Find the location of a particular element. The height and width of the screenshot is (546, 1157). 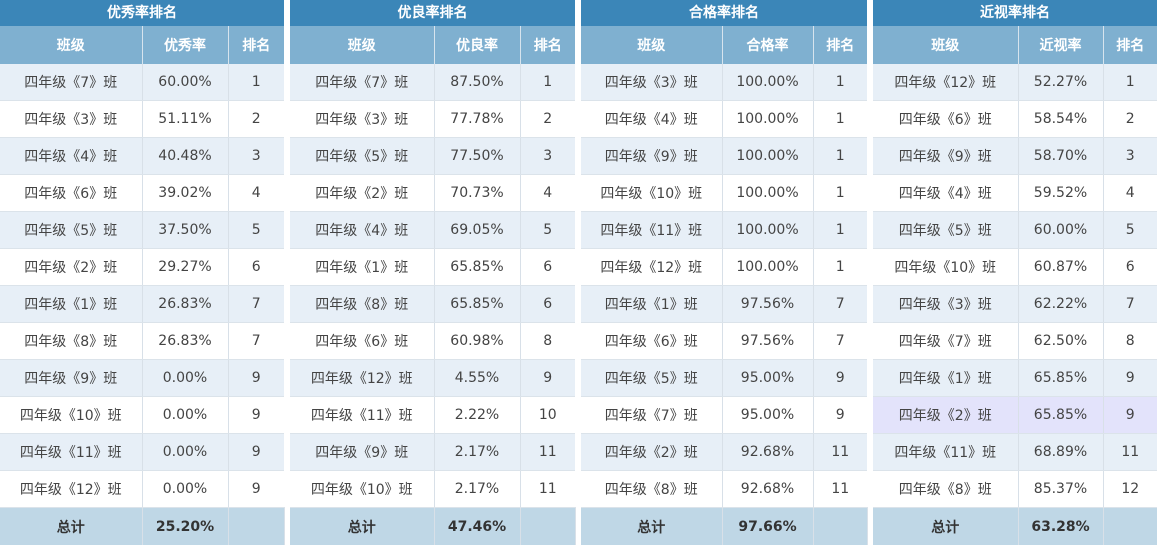

table-row: 四年级《10》班 100.00% 1 is located at coordinates (724, 193).